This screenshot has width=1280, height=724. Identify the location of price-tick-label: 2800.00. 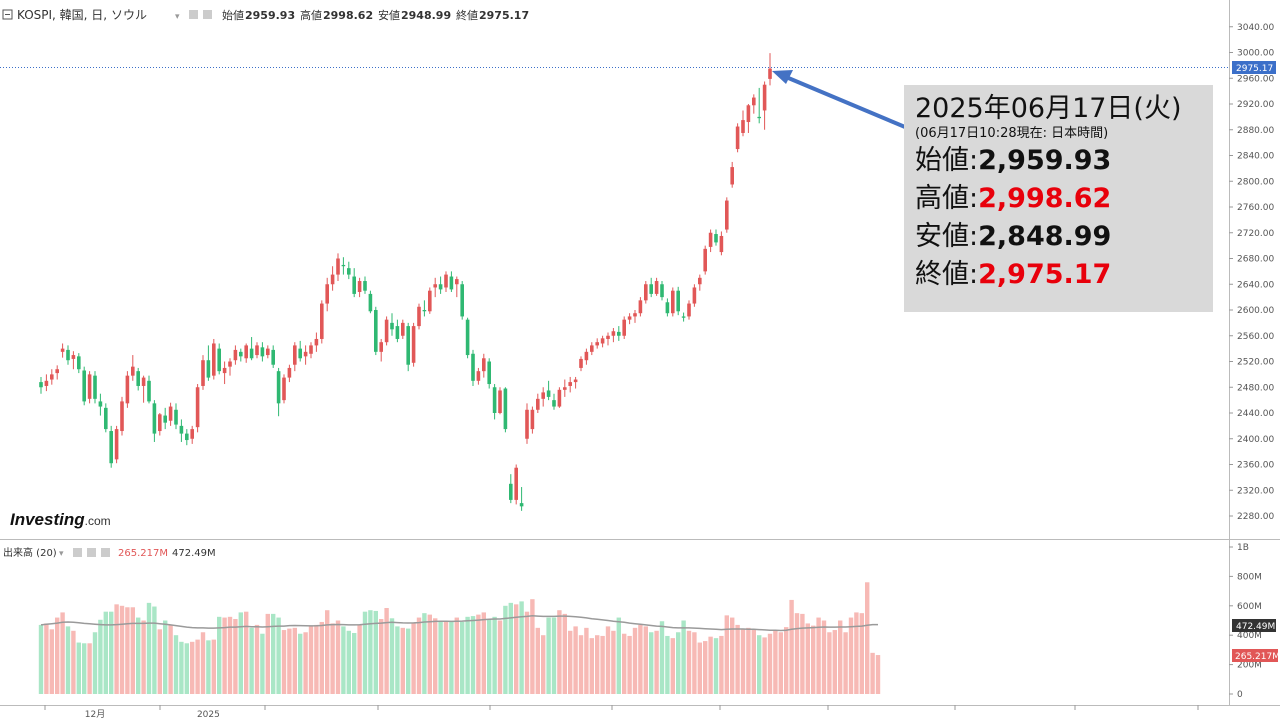
(1255, 182).